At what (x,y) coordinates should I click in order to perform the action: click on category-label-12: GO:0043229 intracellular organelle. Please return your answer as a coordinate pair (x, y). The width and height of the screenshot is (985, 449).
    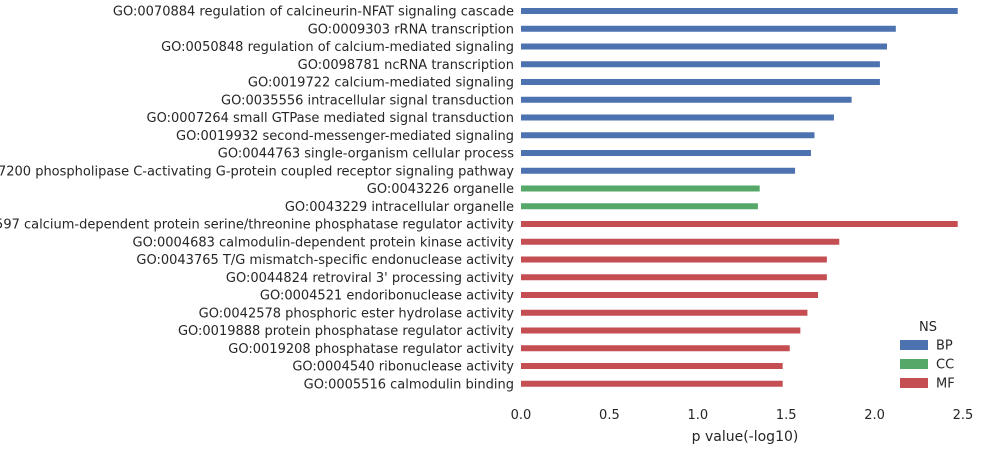
    Looking at the image, I should click on (399, 207).